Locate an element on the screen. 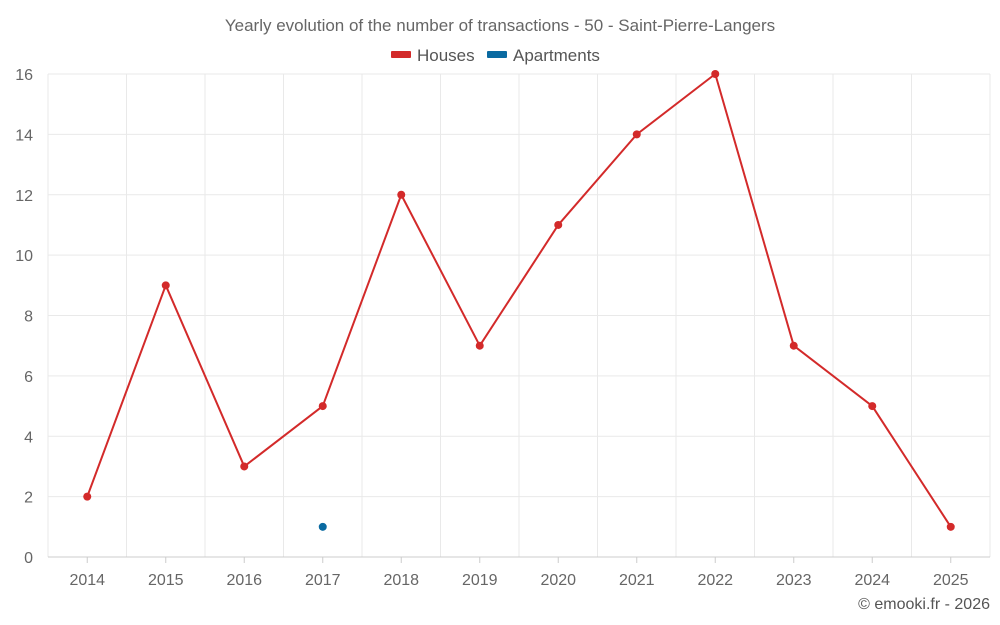 The height and width of the screenshot is (625, 1000). data-point-houses-2020 is located at coordinates (558, 224).